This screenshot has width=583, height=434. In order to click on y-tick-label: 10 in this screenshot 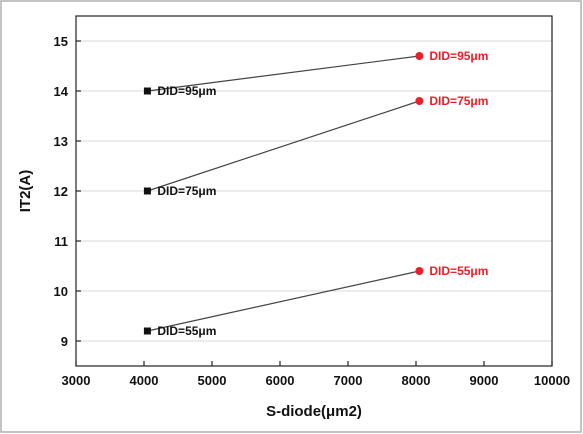, I will do `click(61, 291)`.